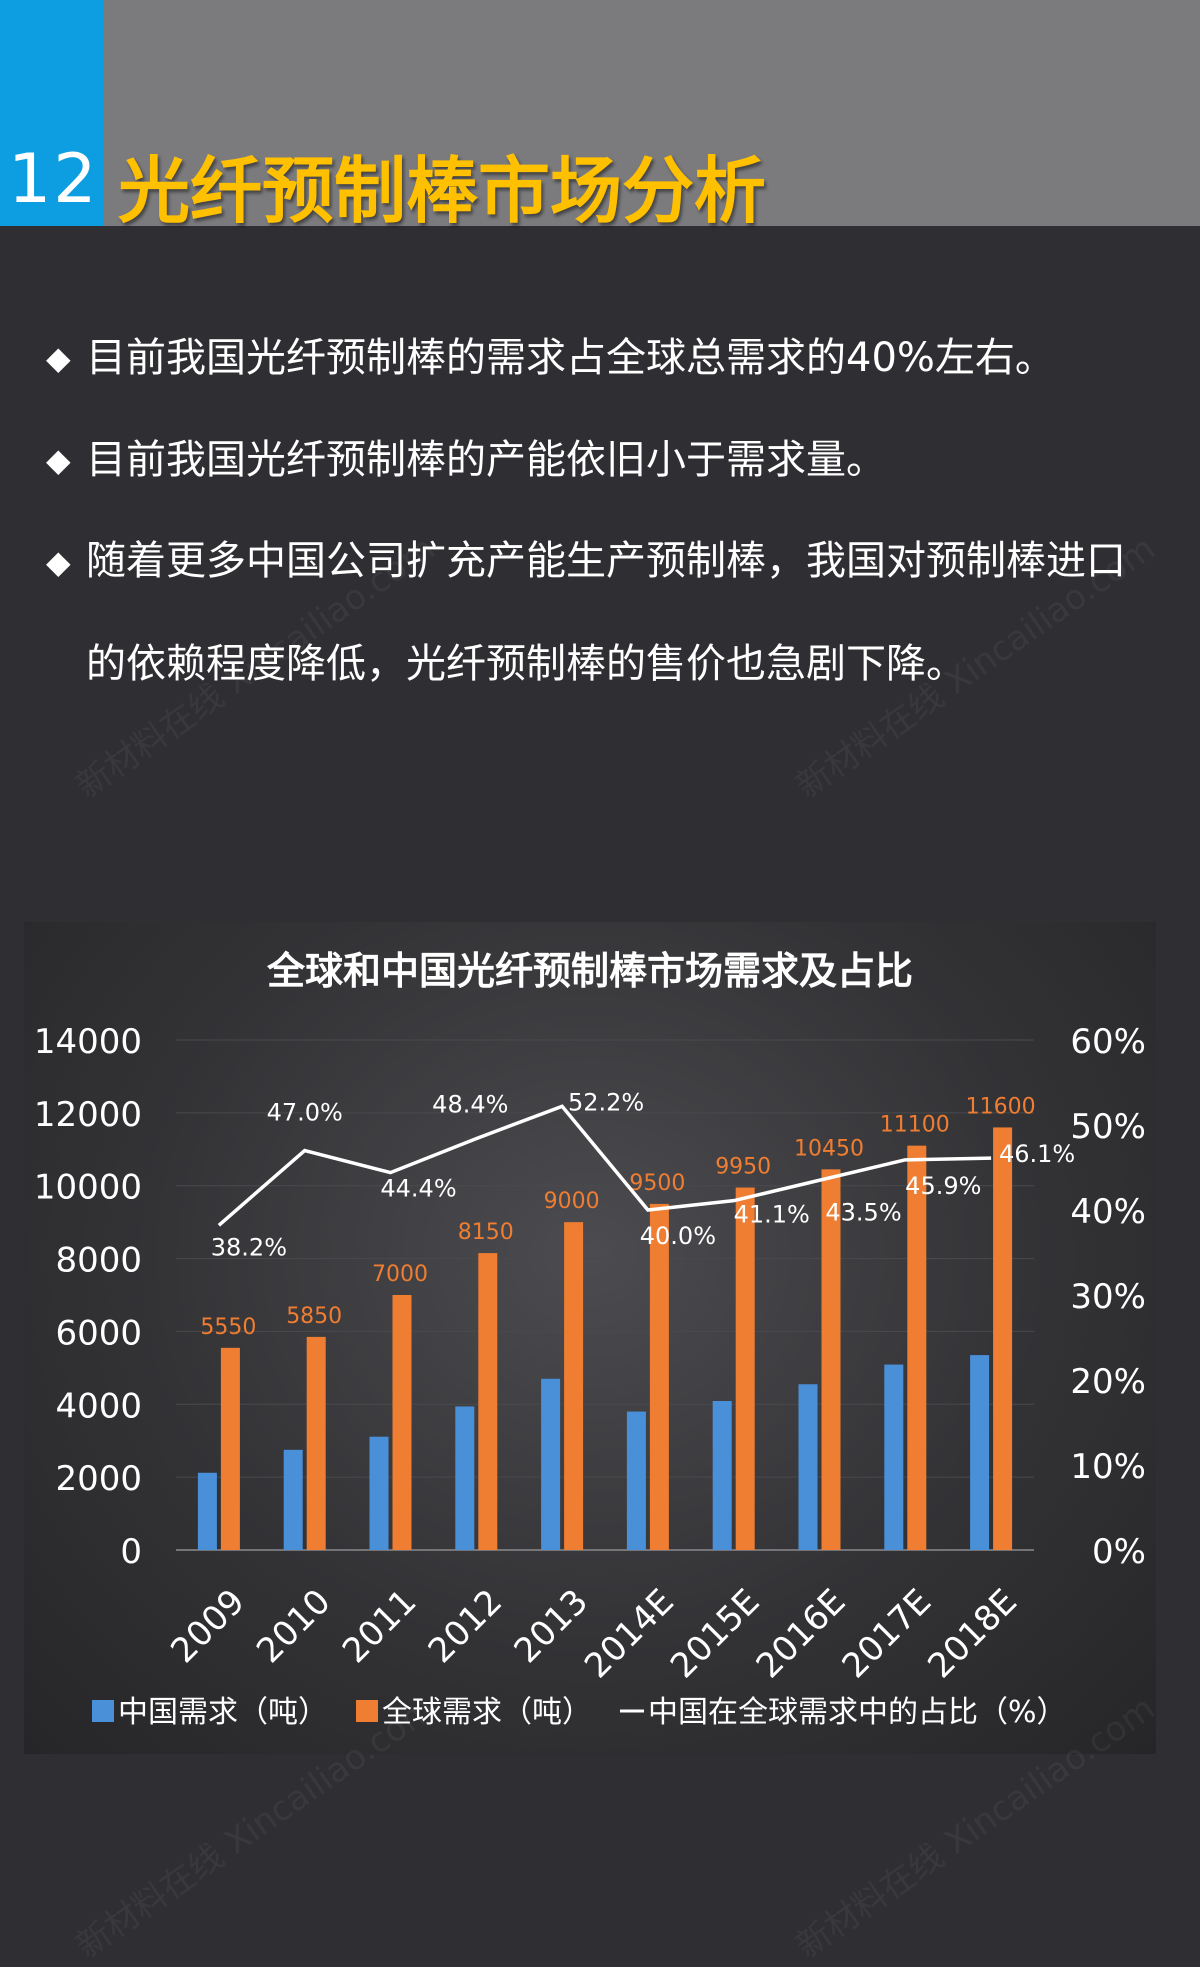 This screenshot has height=1967, width=1200. What do you see at coordinates (379, 1626) in the screenshot?
I see `x-tick-label: 2011` at bounding box center [379, 1626].